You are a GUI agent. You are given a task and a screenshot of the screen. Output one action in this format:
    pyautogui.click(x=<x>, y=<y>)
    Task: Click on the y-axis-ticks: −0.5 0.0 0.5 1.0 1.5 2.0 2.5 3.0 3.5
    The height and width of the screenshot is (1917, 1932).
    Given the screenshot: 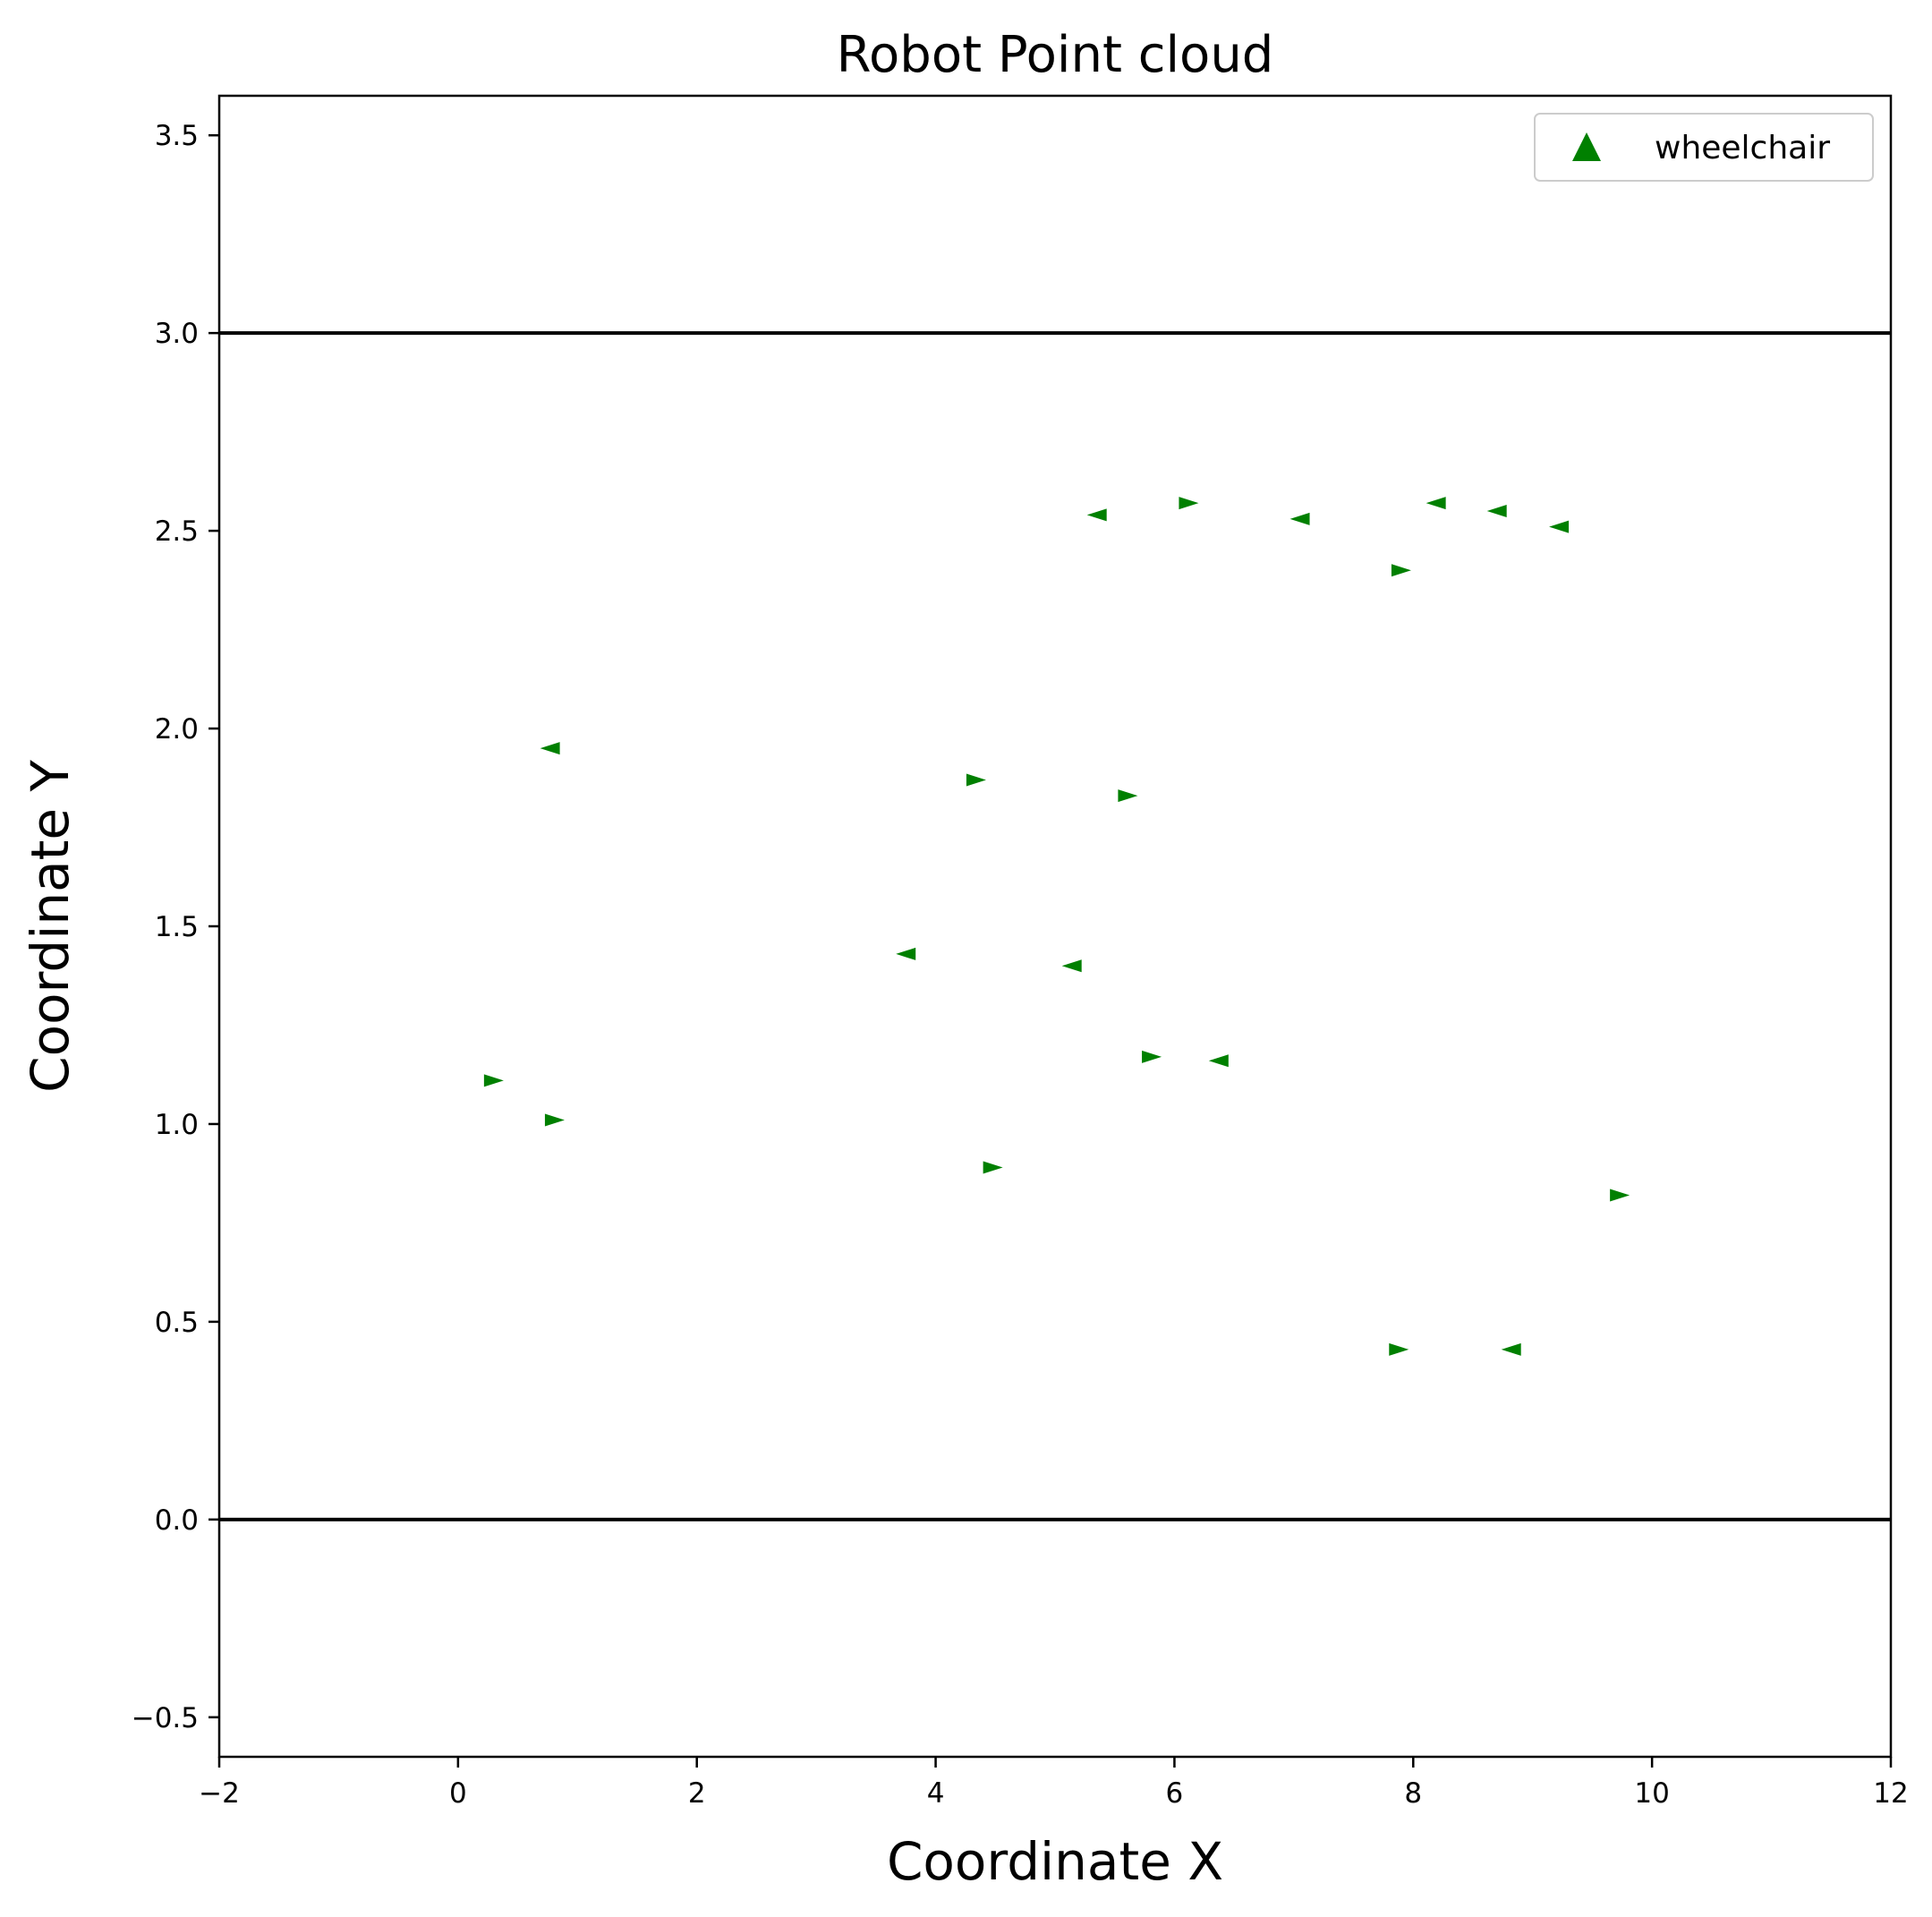 What is the action you would take?
    pyautogui.click(x=175, y=927)
    